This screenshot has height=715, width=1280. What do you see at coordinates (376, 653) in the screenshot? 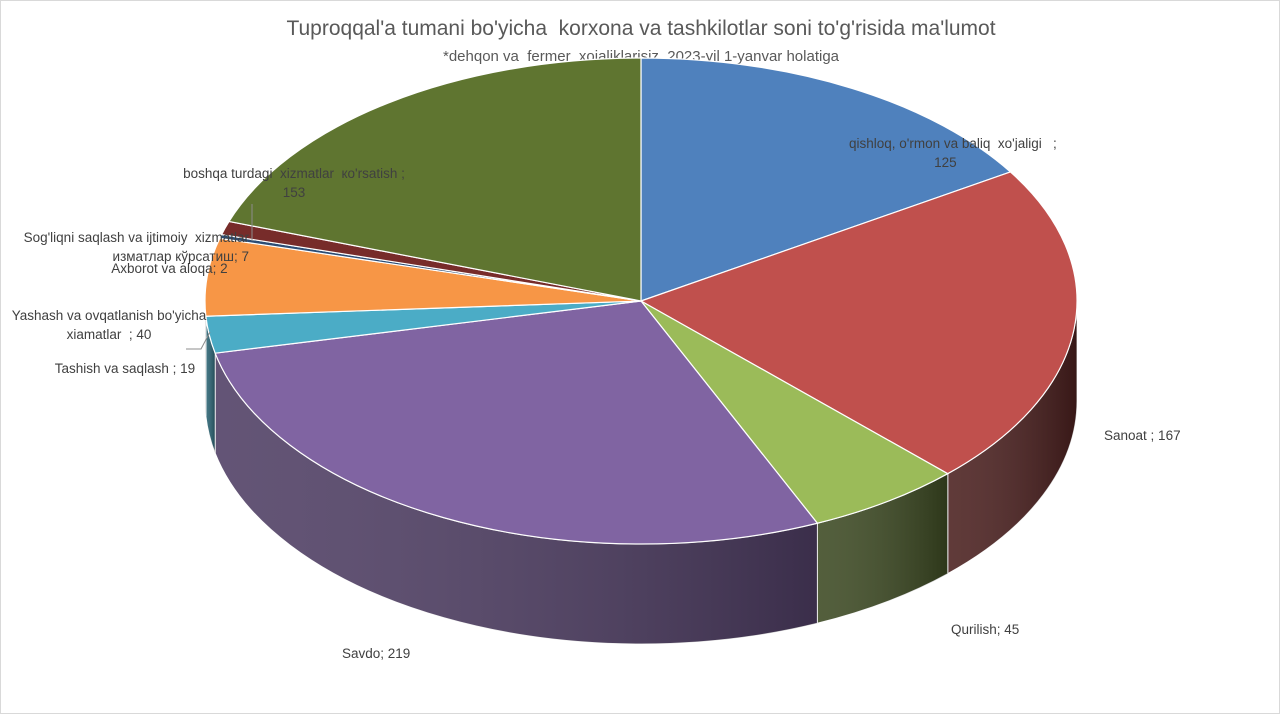
I see `data-label-savdo: Savdo; 219` at bounding box center [376, 653].